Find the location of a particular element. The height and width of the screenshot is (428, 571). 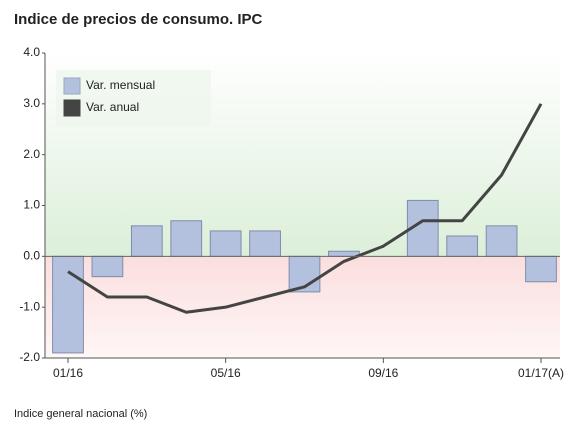

y-tick-label: 2.0 is located at coordinates (31, 154).